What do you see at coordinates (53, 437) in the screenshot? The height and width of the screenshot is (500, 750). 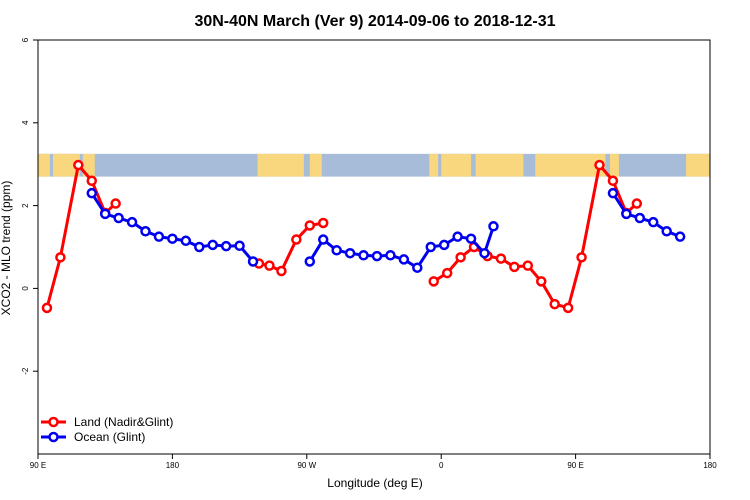 I see `legend-ocean-marker` at bounding box center [53, 437].